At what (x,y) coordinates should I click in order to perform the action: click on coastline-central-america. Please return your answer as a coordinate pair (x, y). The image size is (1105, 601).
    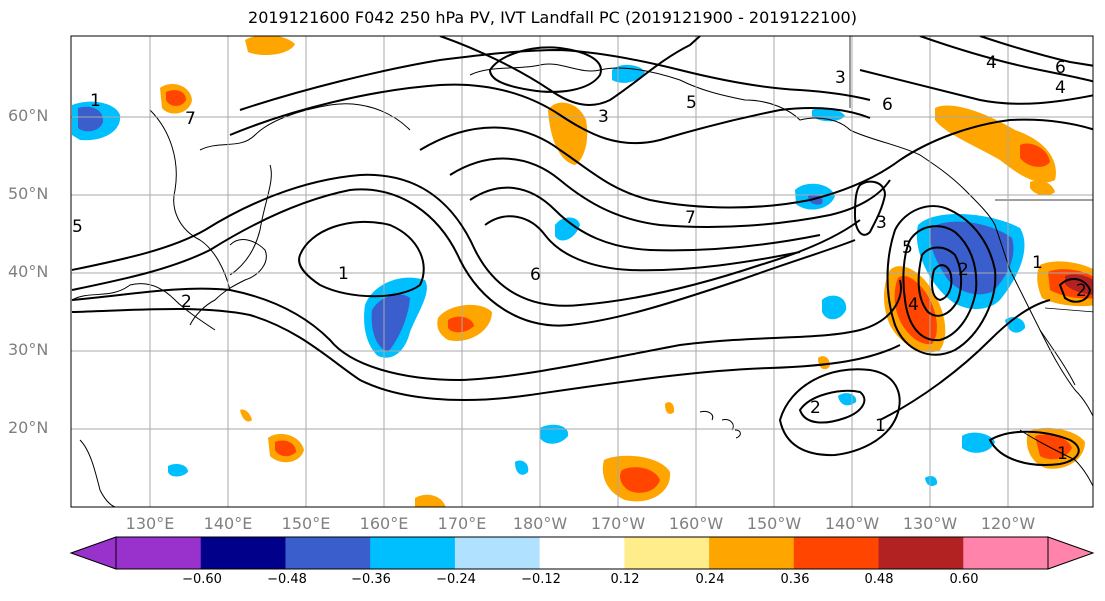
    Looking at the image, I should click on (1056, 408).